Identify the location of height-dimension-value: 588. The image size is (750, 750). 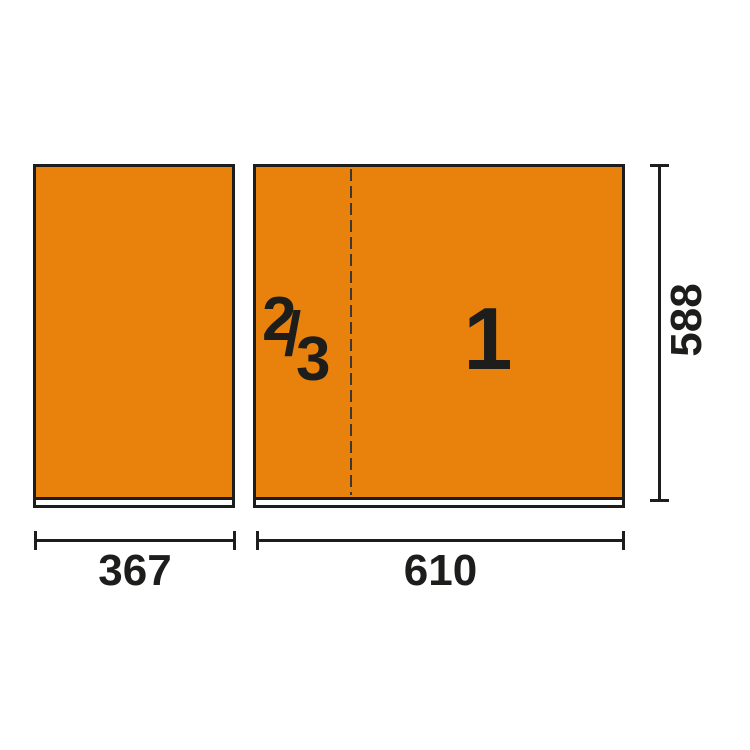
(686, 320).